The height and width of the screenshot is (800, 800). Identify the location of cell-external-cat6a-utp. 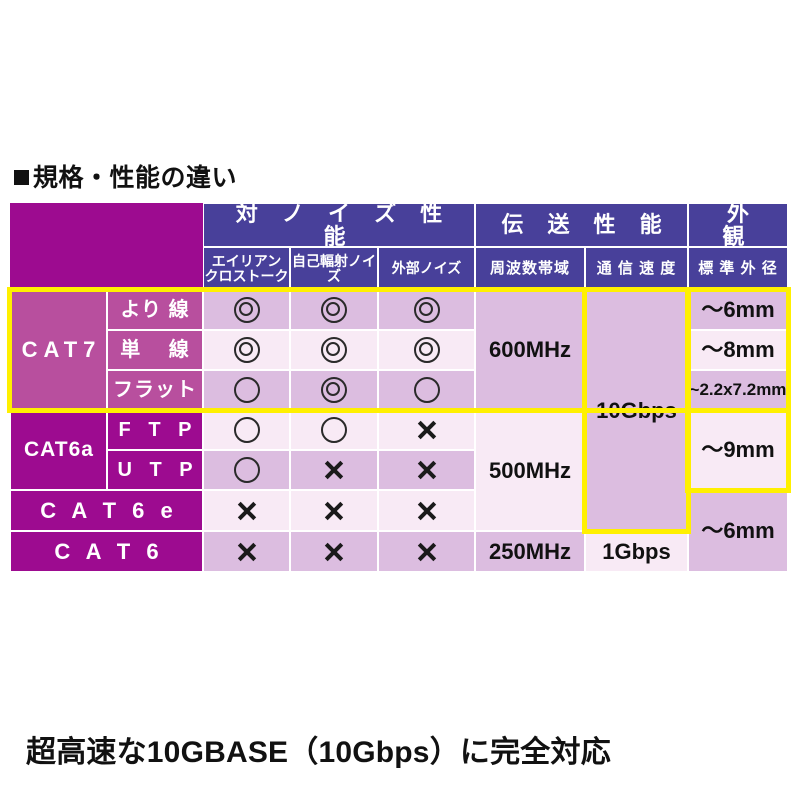
(426, 470).